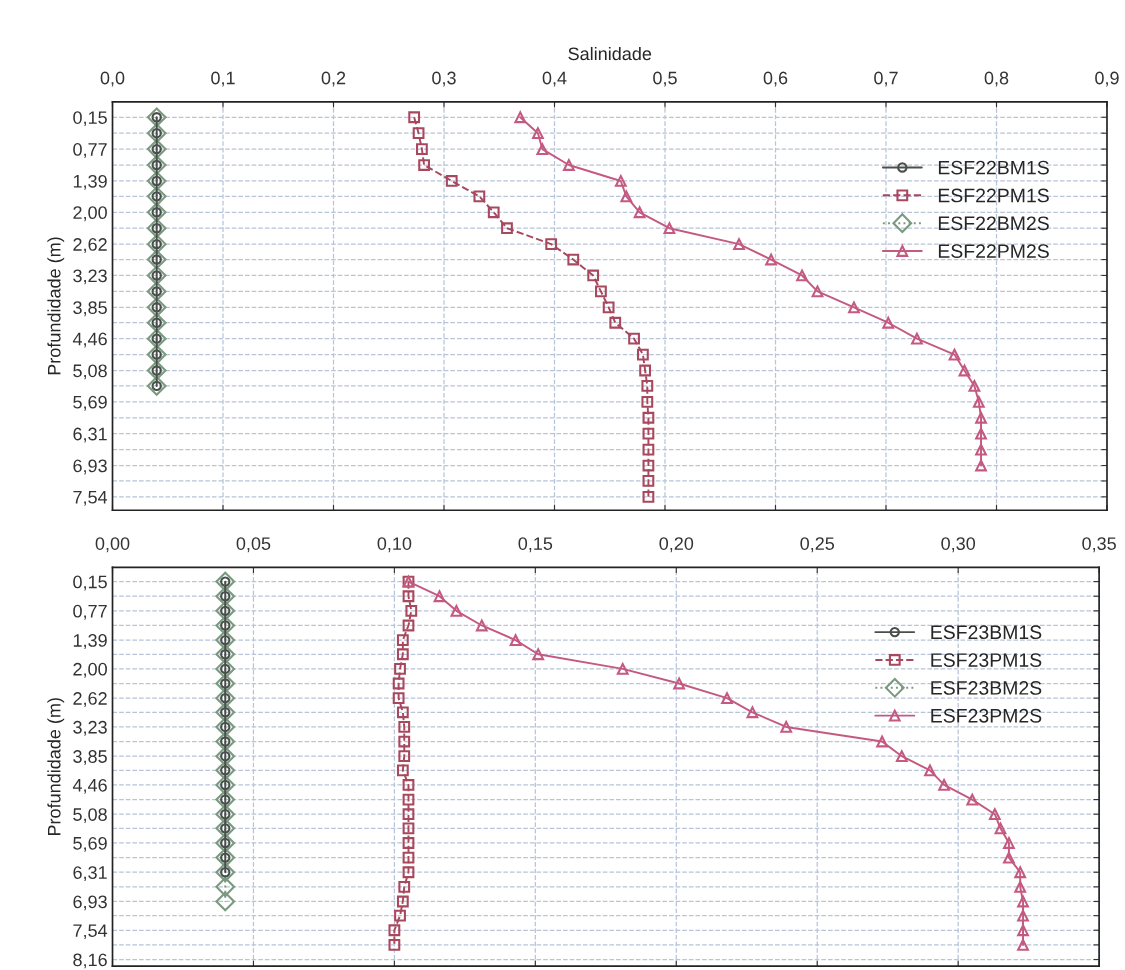 The height and width of the screenshot is (970, 1125). What do you see at coordinates (986, 660) in the screenshot?
I see `legend-label: ESF23PM1S` at bounding box center [986, 660].